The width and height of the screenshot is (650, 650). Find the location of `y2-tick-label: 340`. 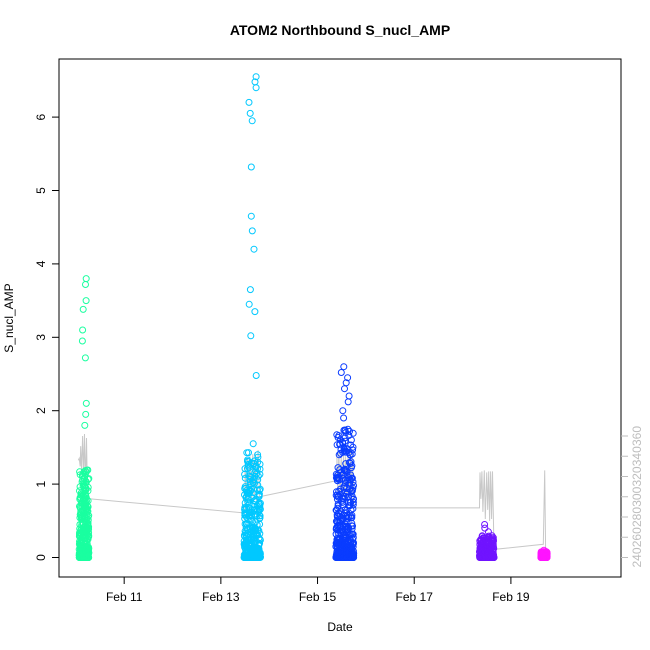

y2-tick-label: 340 is located at coordinates (637, 456).